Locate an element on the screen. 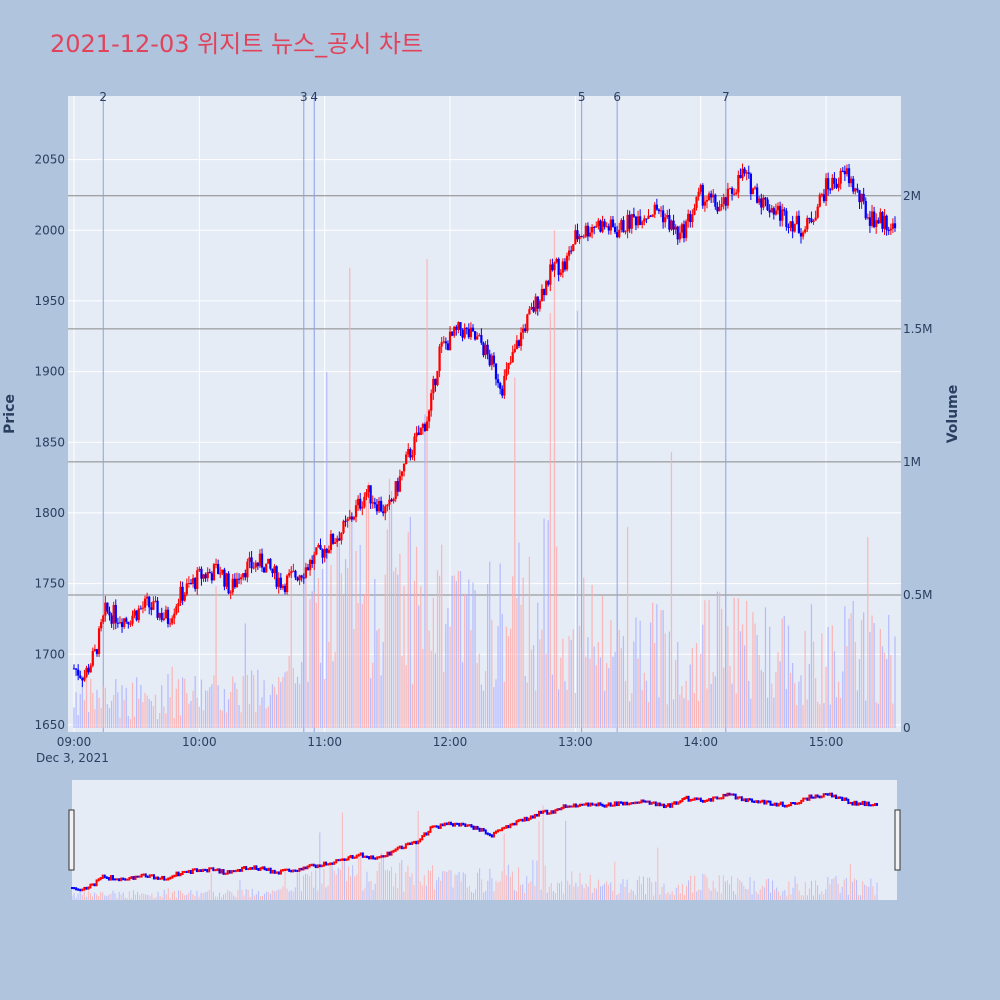 This screenshot has height=1000, width=1000. price-tick-label: 2000 is located at coordinates (49, 230).